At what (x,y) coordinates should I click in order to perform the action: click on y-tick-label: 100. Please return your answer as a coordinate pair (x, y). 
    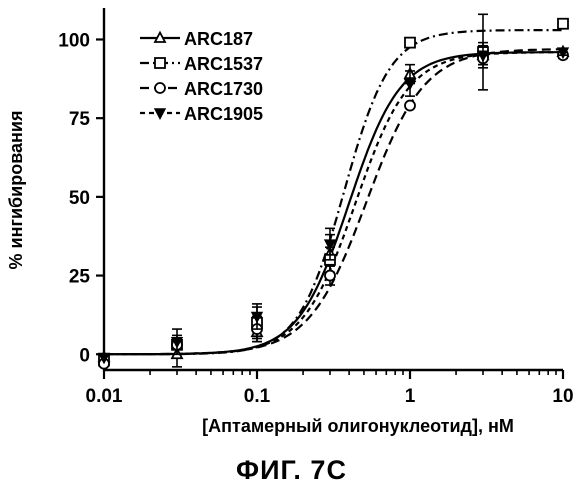
    Looking at the image, I should click on (74, 40).